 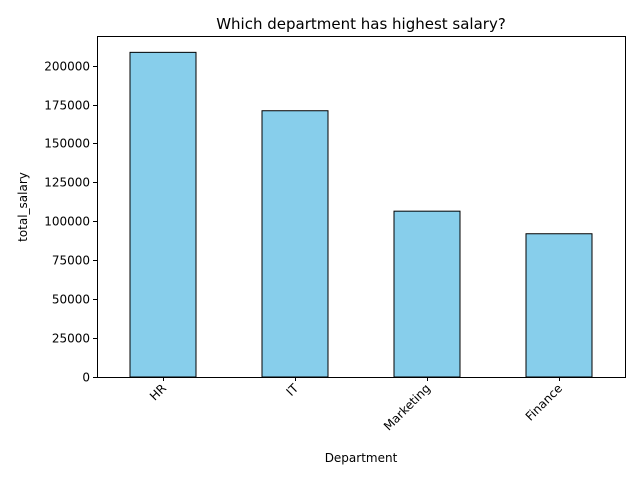 I want to click on y-tick-label: 75000, so click(x=71, y=261).